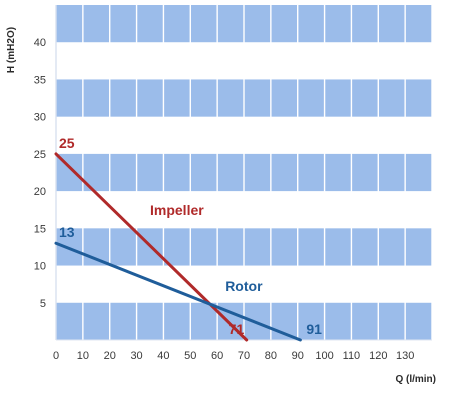  I want to click on x-tick-10: 10, so click(83, 356).